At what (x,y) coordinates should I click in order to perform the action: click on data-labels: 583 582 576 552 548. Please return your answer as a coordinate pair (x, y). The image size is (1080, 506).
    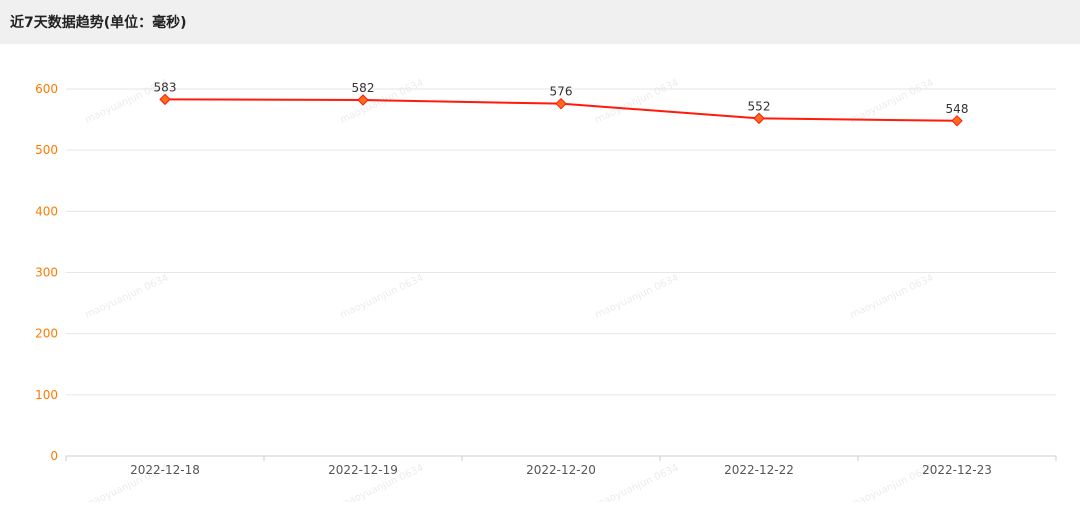
    Looking at the image, I should click on (561, 97).